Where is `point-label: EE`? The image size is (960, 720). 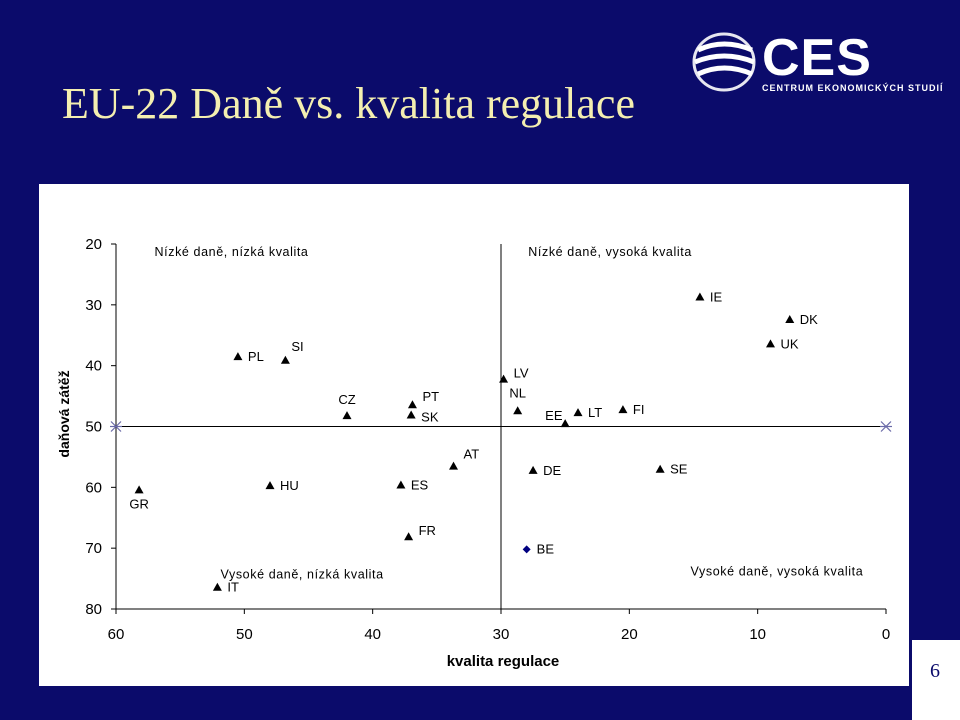 point-label: EE is located at coordinates (554, 415).